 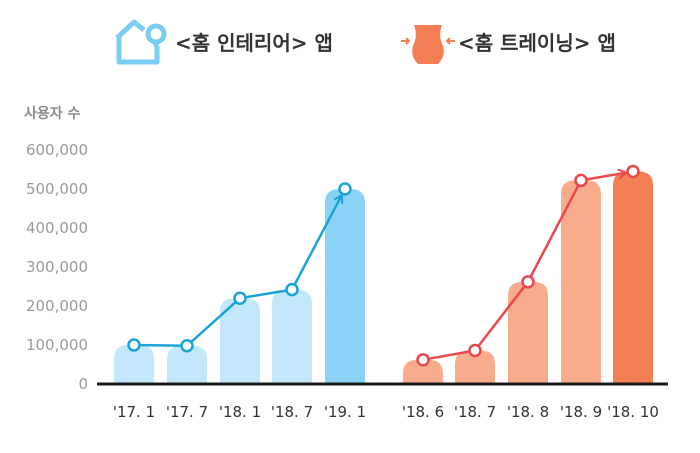 I want to click on house-pin-icon, so click(x=141, y=42).